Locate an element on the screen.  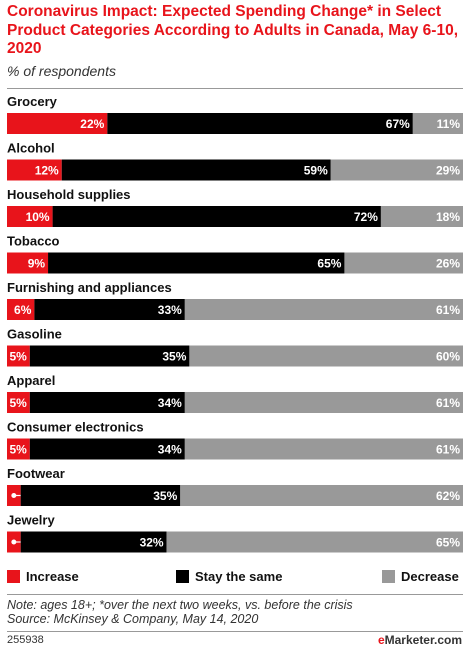
value-label-footwear-stay-the-same: 35% is located at coordinates (165, 496).